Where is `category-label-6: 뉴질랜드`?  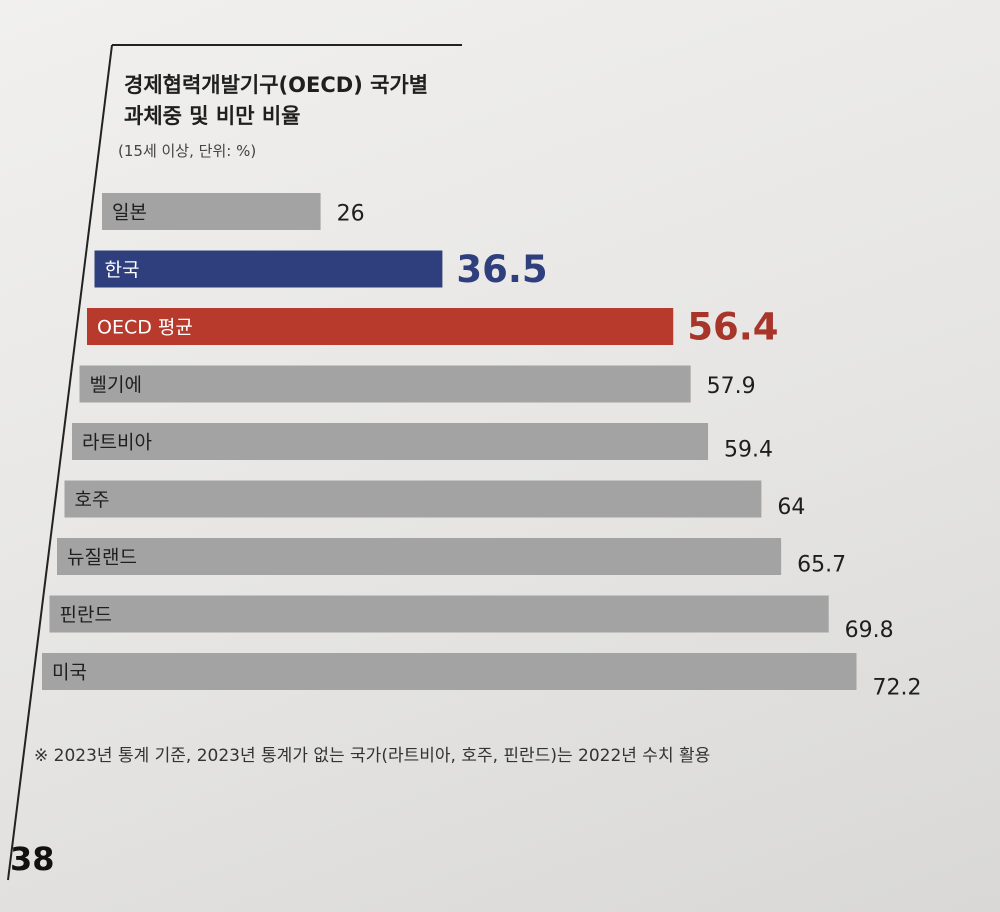 category-label-6: 뉴질랜드 is located at coordinates (102, 558).